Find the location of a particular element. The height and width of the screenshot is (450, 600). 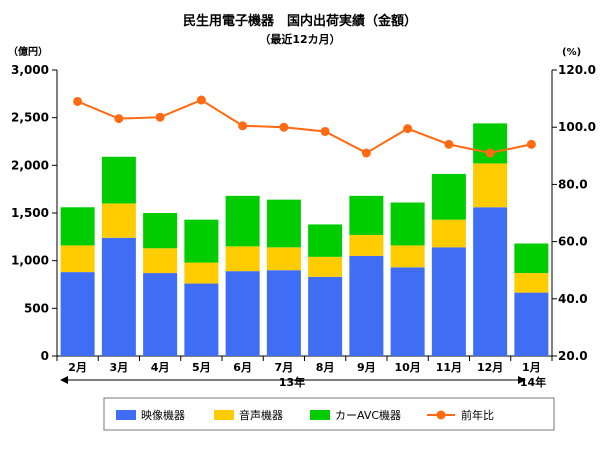

y-right-tick-label: 40.0 is located at coordinates (573, 299).